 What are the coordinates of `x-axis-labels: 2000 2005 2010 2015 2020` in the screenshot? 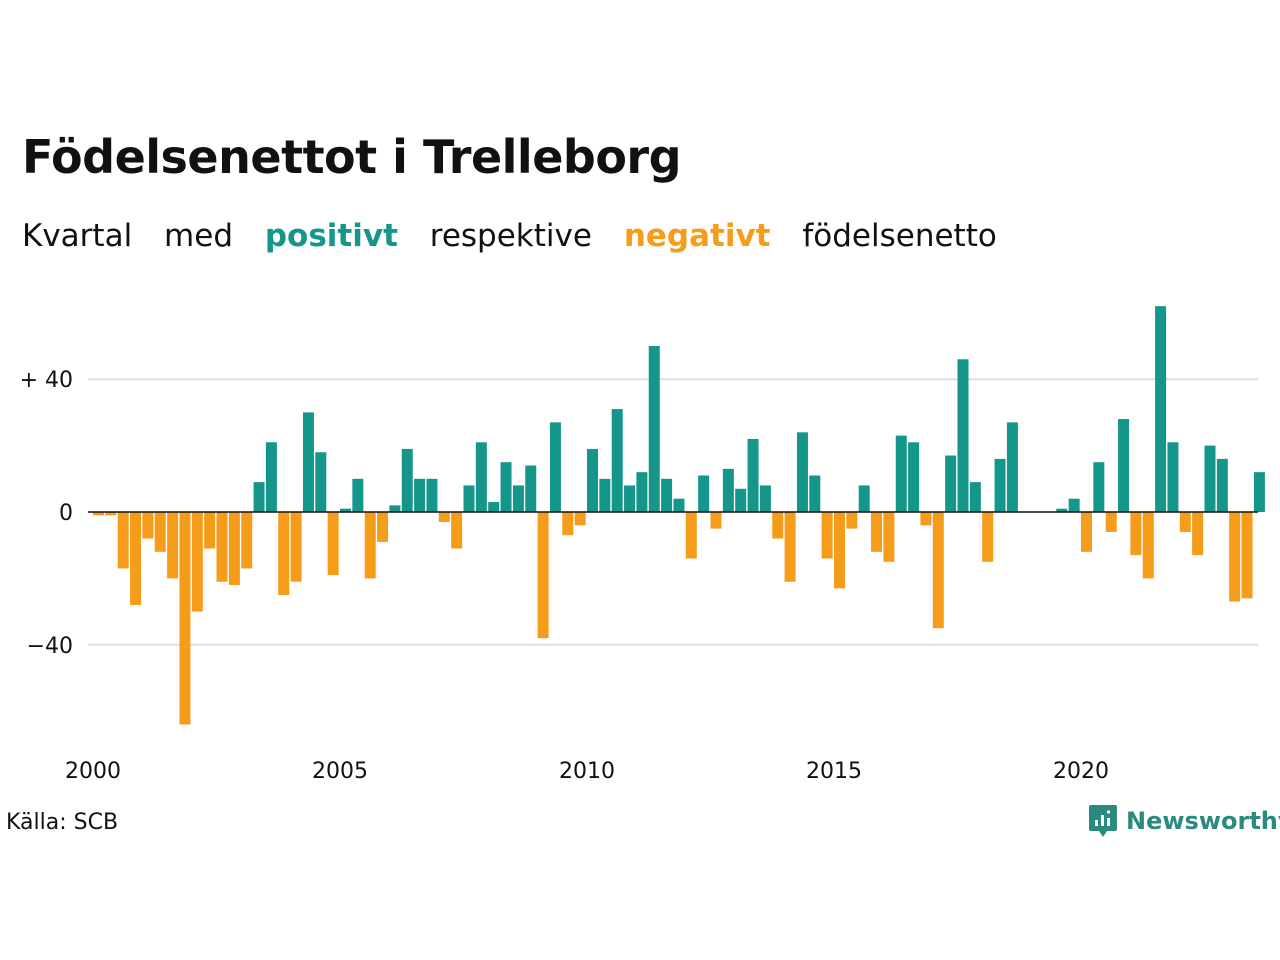 It's located at (587, 771).